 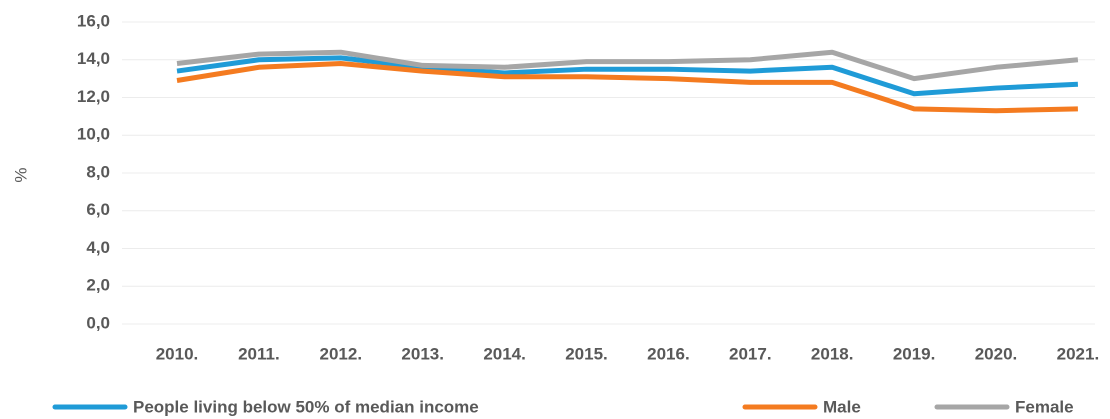 I want to click on y-tick-label: 2,0, so click(x=98, y=285).